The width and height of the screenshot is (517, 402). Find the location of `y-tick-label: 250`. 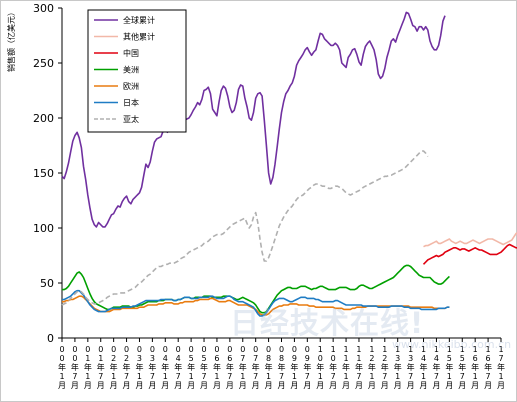

y-tick-label: 250 is located at coordinates (43, 63).